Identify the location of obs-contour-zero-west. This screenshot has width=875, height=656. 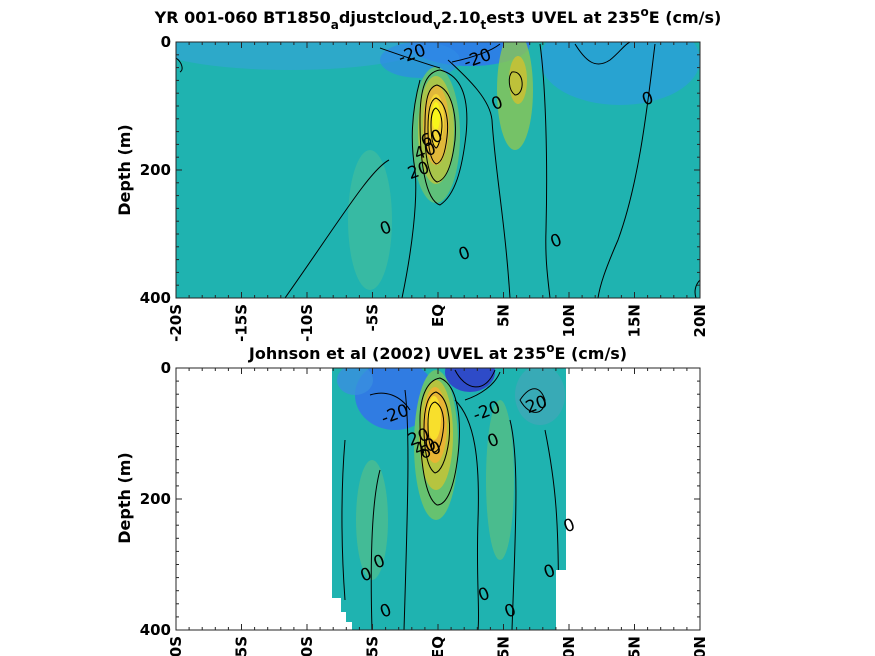
(343, 520).